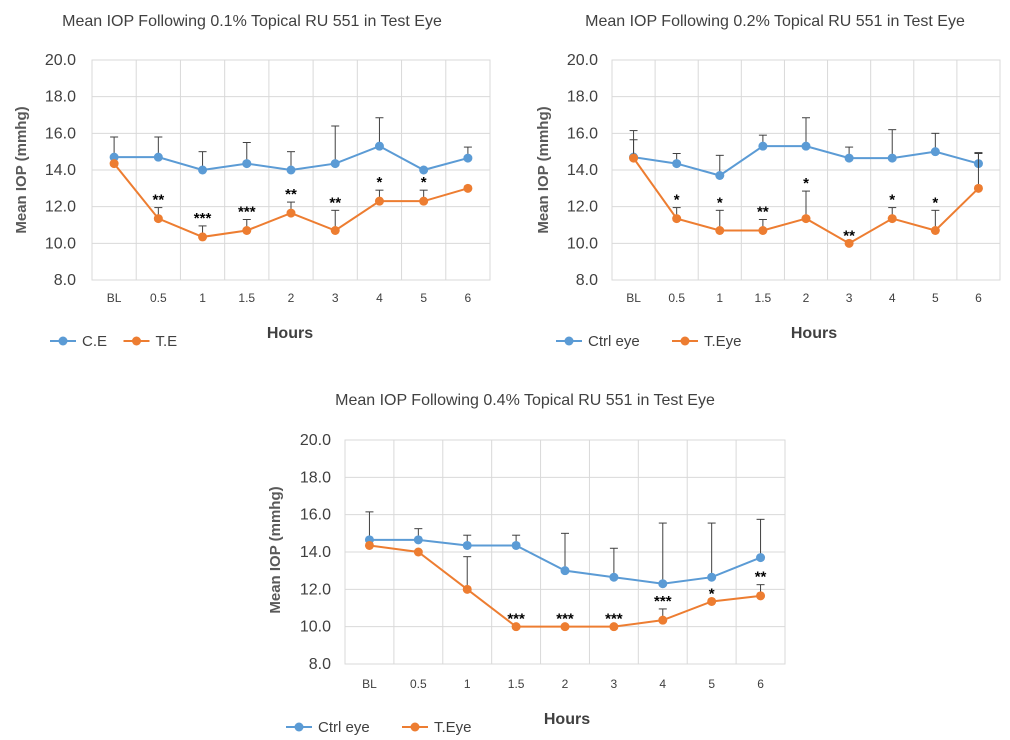 The image size is (1010, 740). What do you see at coordinates (320, 664) in the screenshot?
I see `y-tick-label: 8.0` at bounding box center [320, 664].